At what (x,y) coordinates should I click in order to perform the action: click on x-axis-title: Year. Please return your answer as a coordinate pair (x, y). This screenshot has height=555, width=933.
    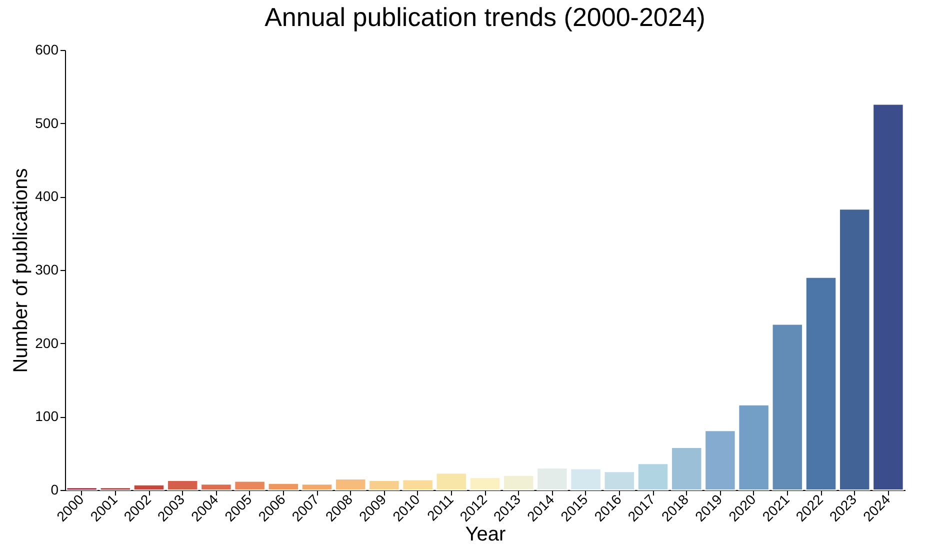
    Looking at the image, I should click on (485, 534).